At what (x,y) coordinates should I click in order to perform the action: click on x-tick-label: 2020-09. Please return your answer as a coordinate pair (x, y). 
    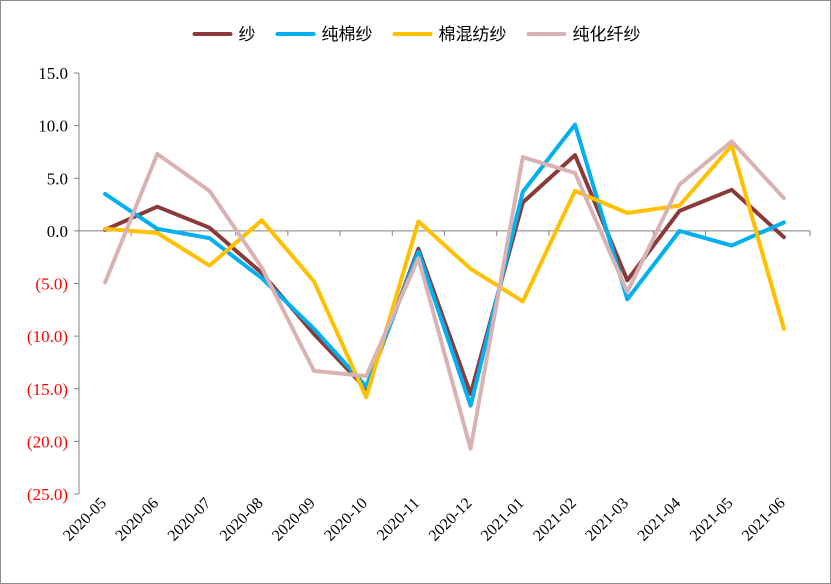
    Looking at the image, I should click on (294, 520).